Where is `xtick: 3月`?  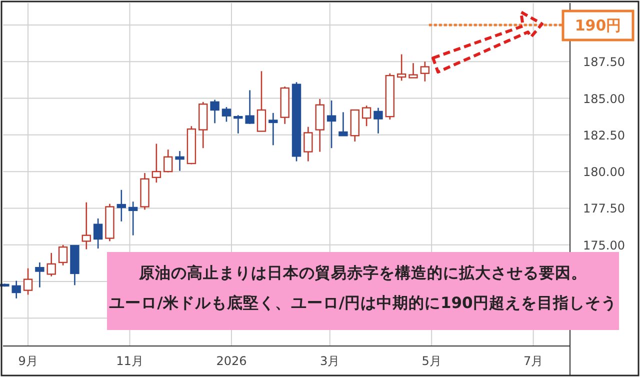
xtick: 3月 is located at coordinates (330, 361).